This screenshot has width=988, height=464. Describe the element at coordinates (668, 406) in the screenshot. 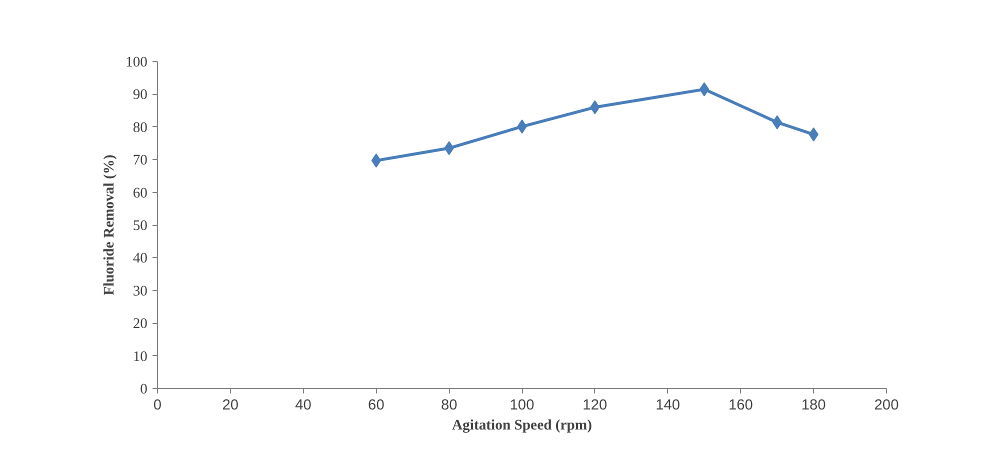

I see `x-tick-label: 140` at that location.